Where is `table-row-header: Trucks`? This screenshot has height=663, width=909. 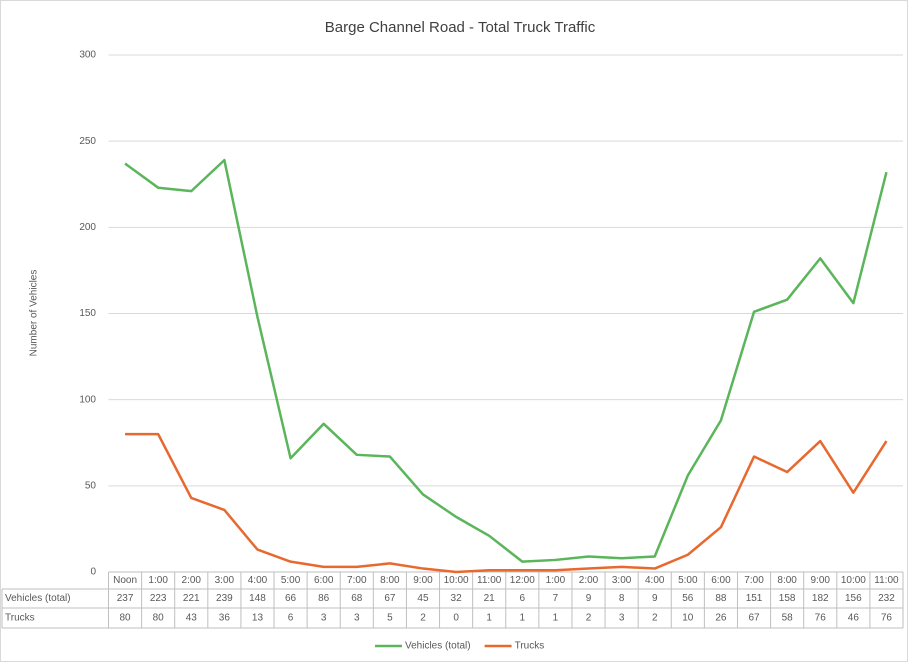
table-row-header: Trucks is located at coordinates (20, 618).